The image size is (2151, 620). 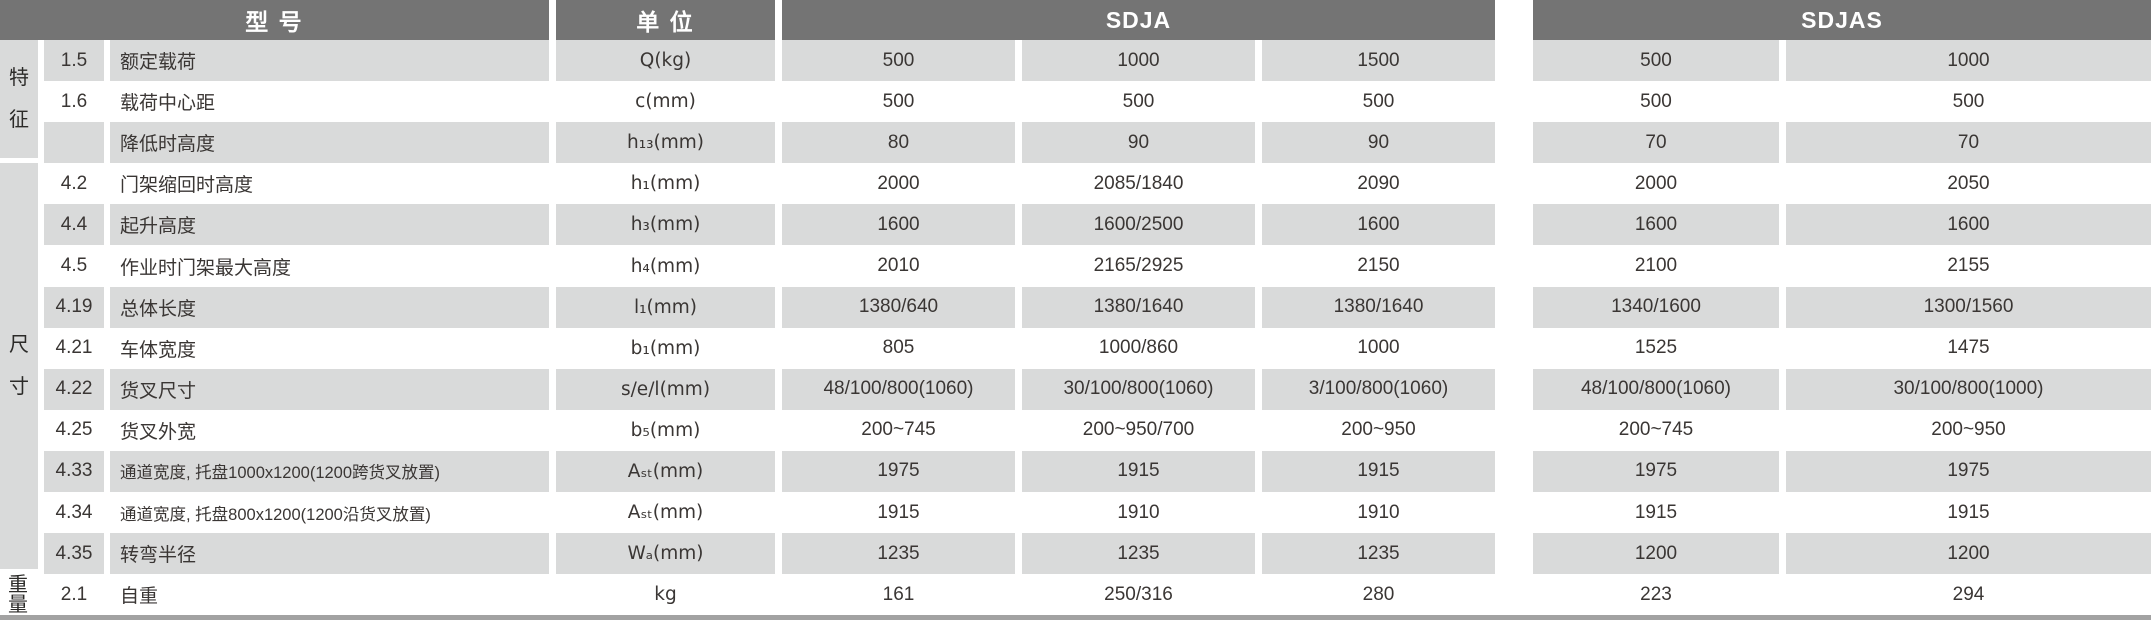 I want to click on row-unit-cell: c(mm), so click(x=665, y=102).